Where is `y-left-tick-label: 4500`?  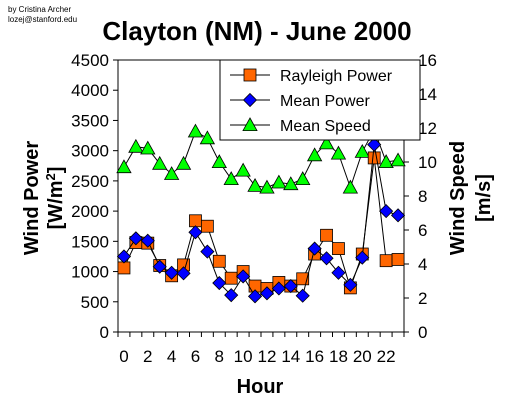
y-left-tick-label: 4500 is located at coordinates (90, 60).